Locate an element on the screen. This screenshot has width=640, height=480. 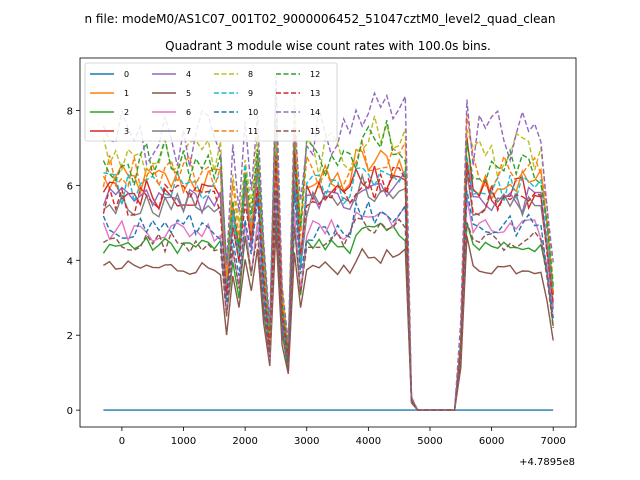
legend-label-2: 2 is located at coordinates (126, 112).